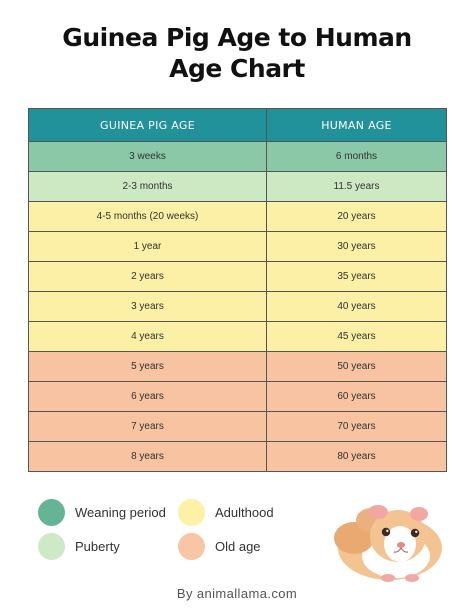  I want to click on page-title: Guinea Pig Age to Human Age Chart, so click(237, 53).